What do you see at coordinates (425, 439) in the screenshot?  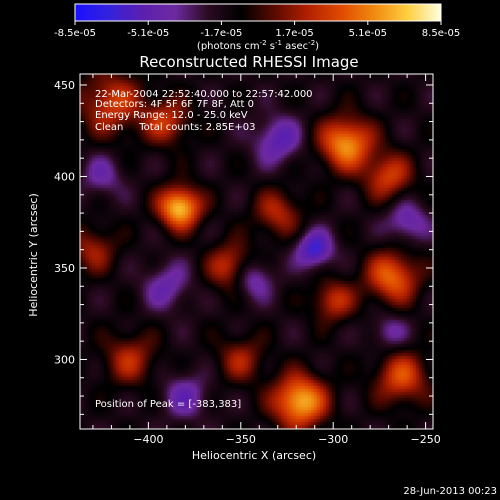 I see `x-tick-label: −250` at bounding box center [425, 439].